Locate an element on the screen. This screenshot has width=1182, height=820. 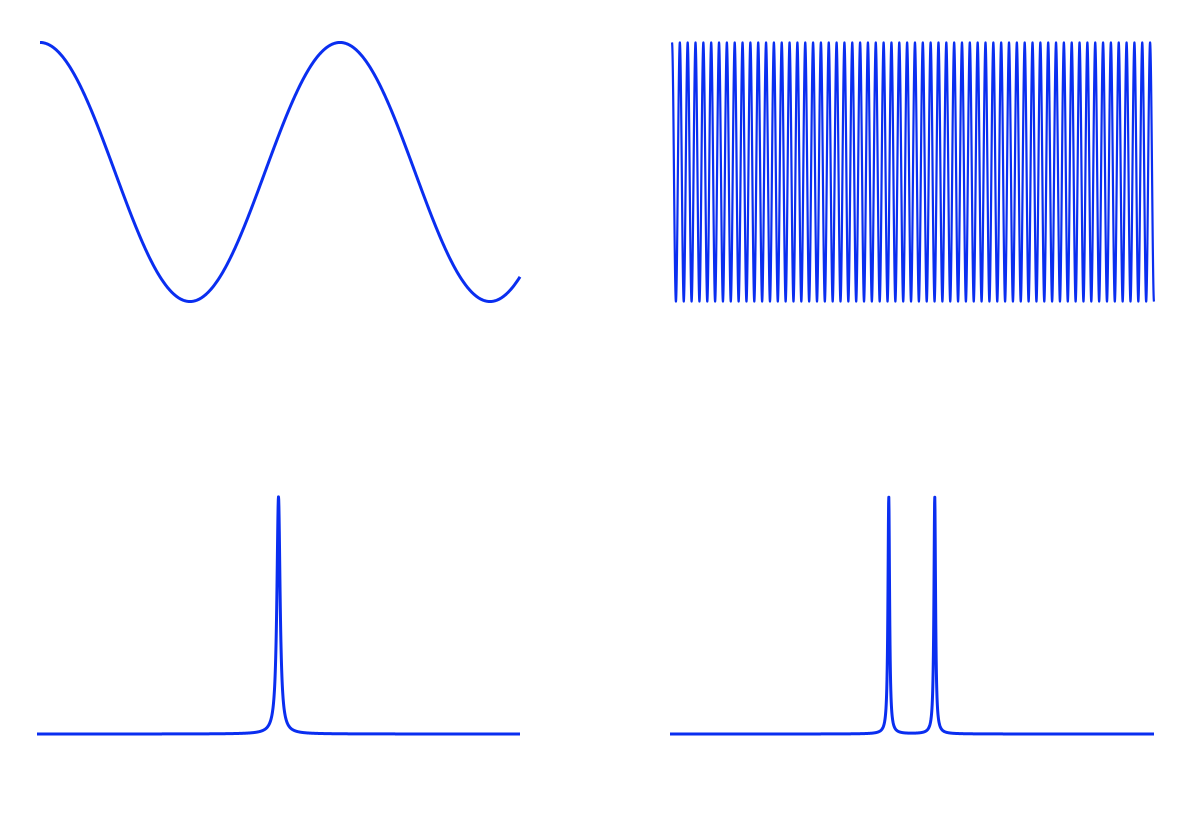
high-frequency-signal-panel is located at coordinates (913, 172).